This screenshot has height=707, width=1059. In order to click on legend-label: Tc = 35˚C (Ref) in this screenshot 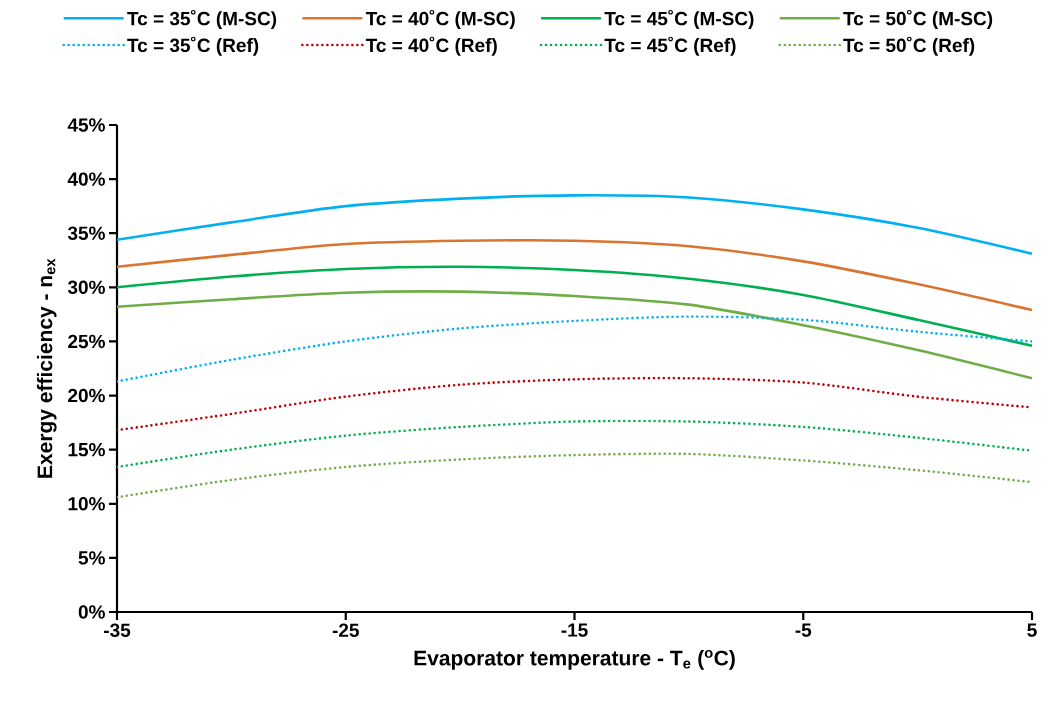, I will do `click(193, 46)`.